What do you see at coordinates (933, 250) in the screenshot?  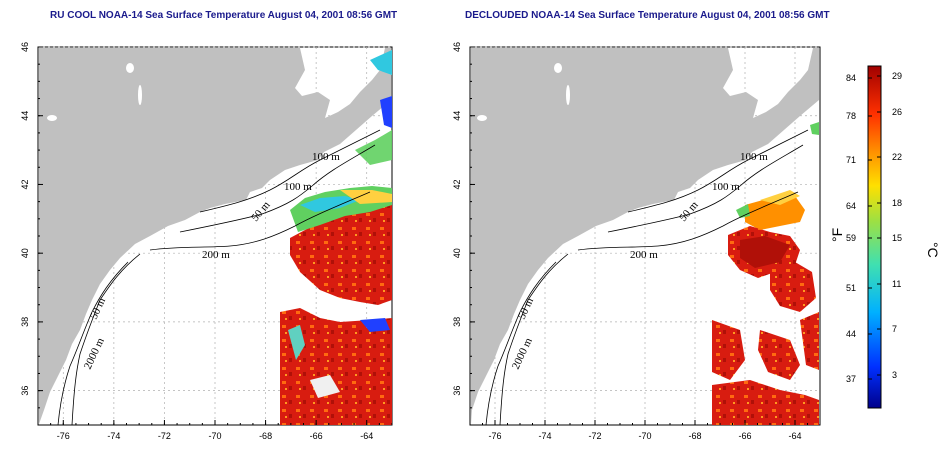 I see `celsius-unit-label: °C` at bounding box center [933, 250].